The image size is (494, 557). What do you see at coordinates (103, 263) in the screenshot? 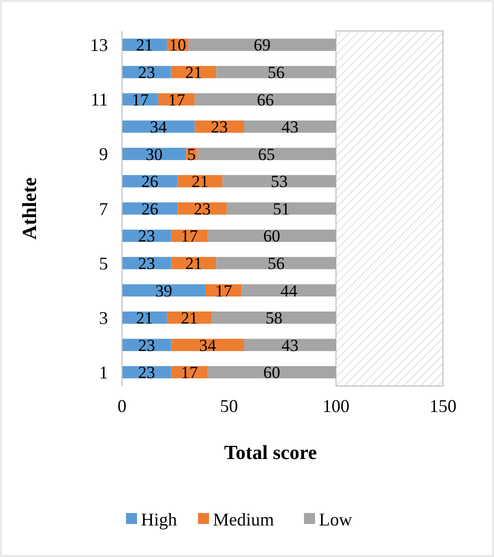
I see `y-tick-label: 5` at bounding box center [103, 263].